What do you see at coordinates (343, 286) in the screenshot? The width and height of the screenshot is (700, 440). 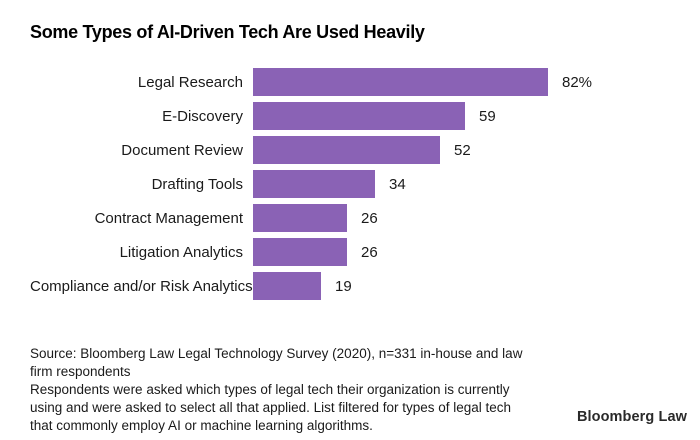 I see `value-label: 19` at bounding box center [343, 286].